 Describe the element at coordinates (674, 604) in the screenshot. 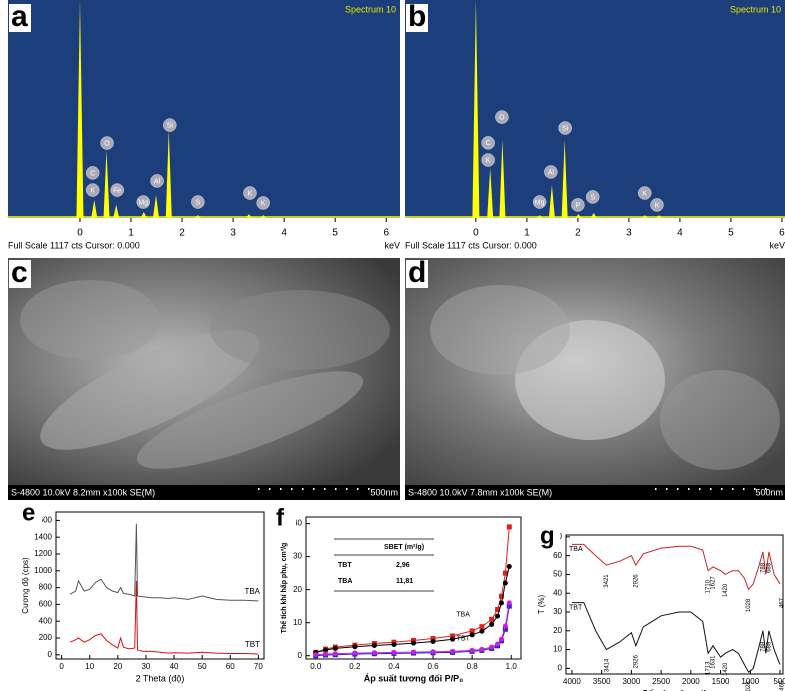

I see `plot-frame` at that location.